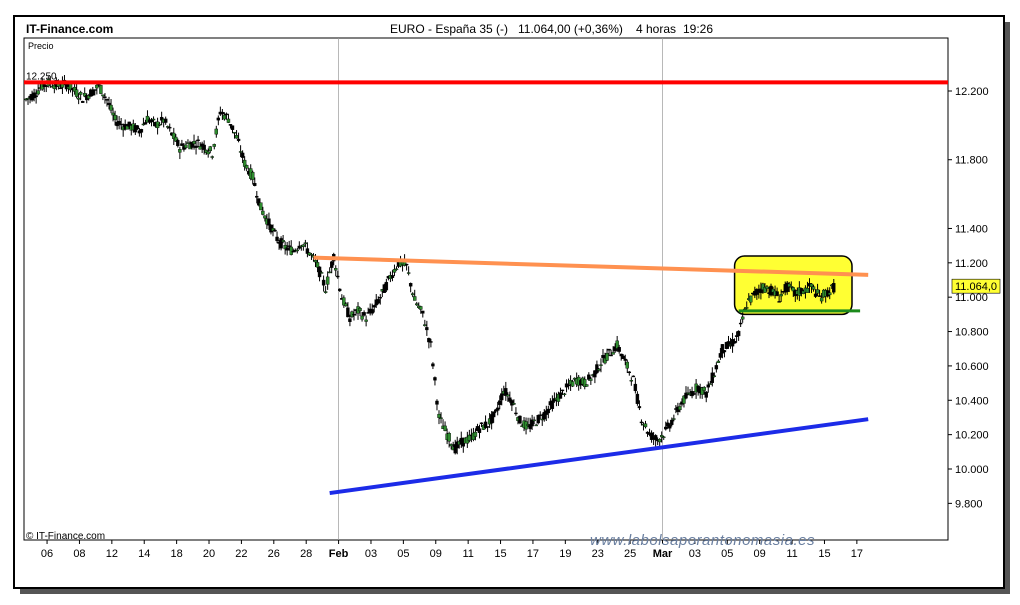 The height and width of the screenshot is (605, 1020). I want to click on x-tick-label-0: 06, so click(47, 554).